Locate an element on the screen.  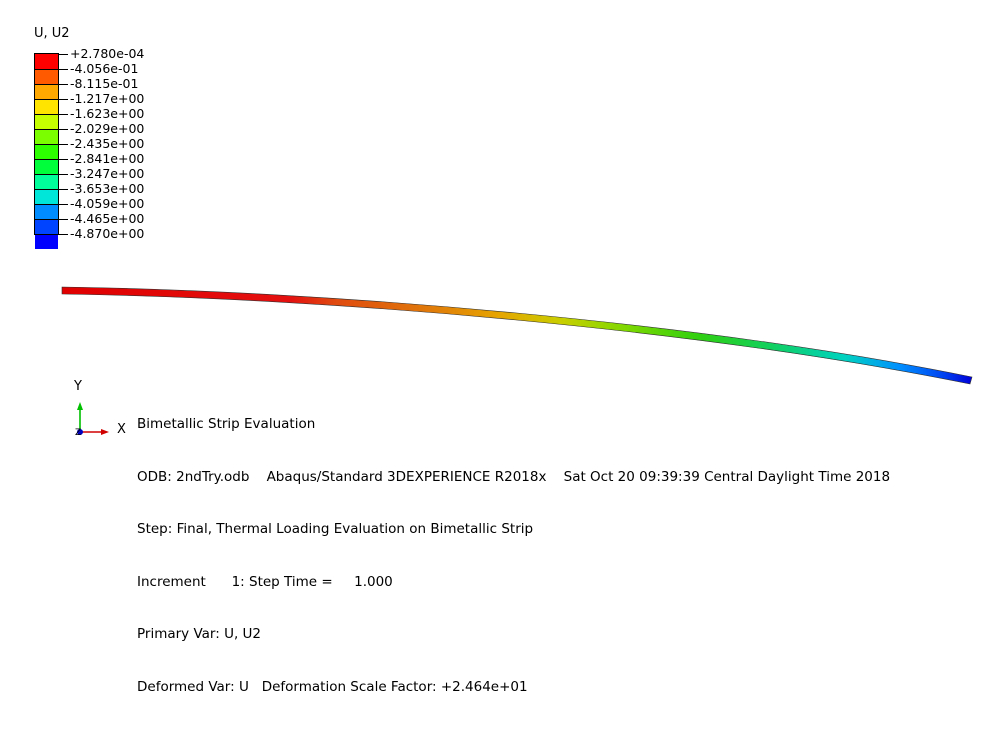
legend-tick-label: -3.247e+00 is located at coordinates (101, 173).